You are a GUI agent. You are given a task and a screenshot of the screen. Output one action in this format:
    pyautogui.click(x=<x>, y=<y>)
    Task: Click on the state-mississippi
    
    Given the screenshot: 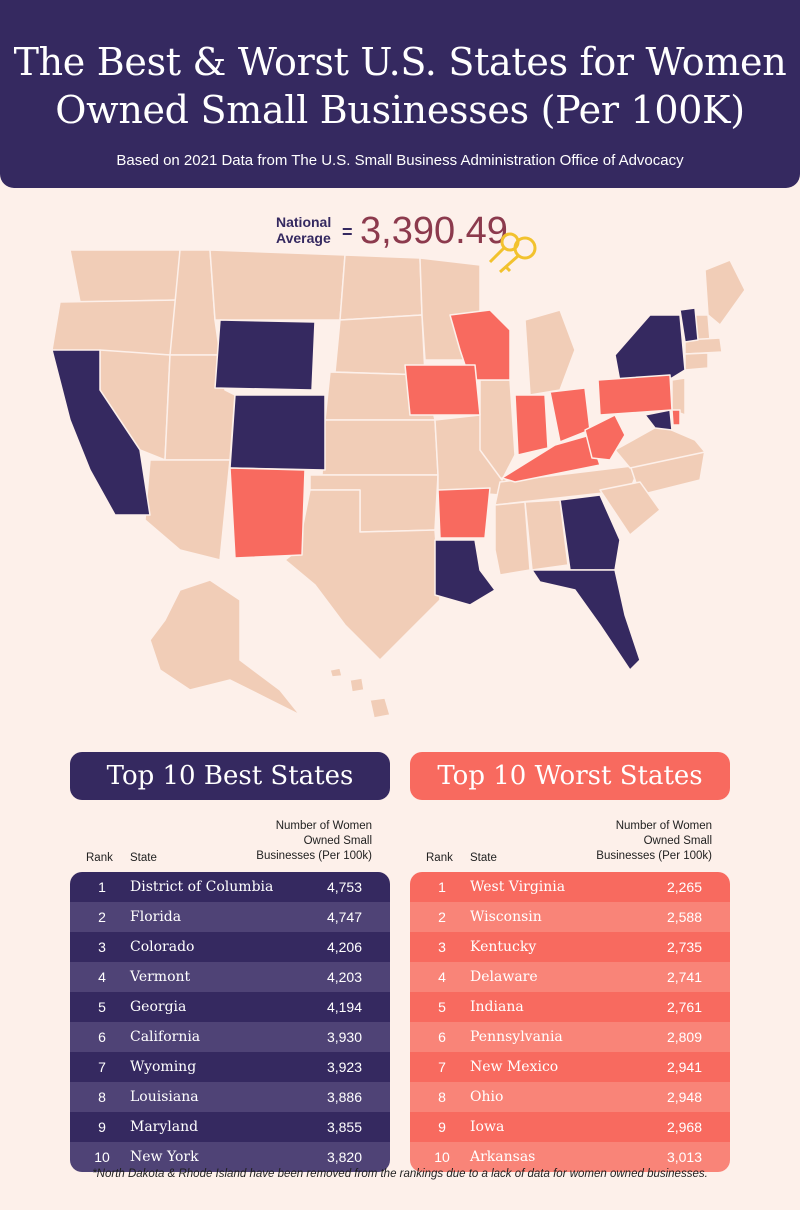 What is the action you would take?
    pyautogui.click(x=512, y=538)
    